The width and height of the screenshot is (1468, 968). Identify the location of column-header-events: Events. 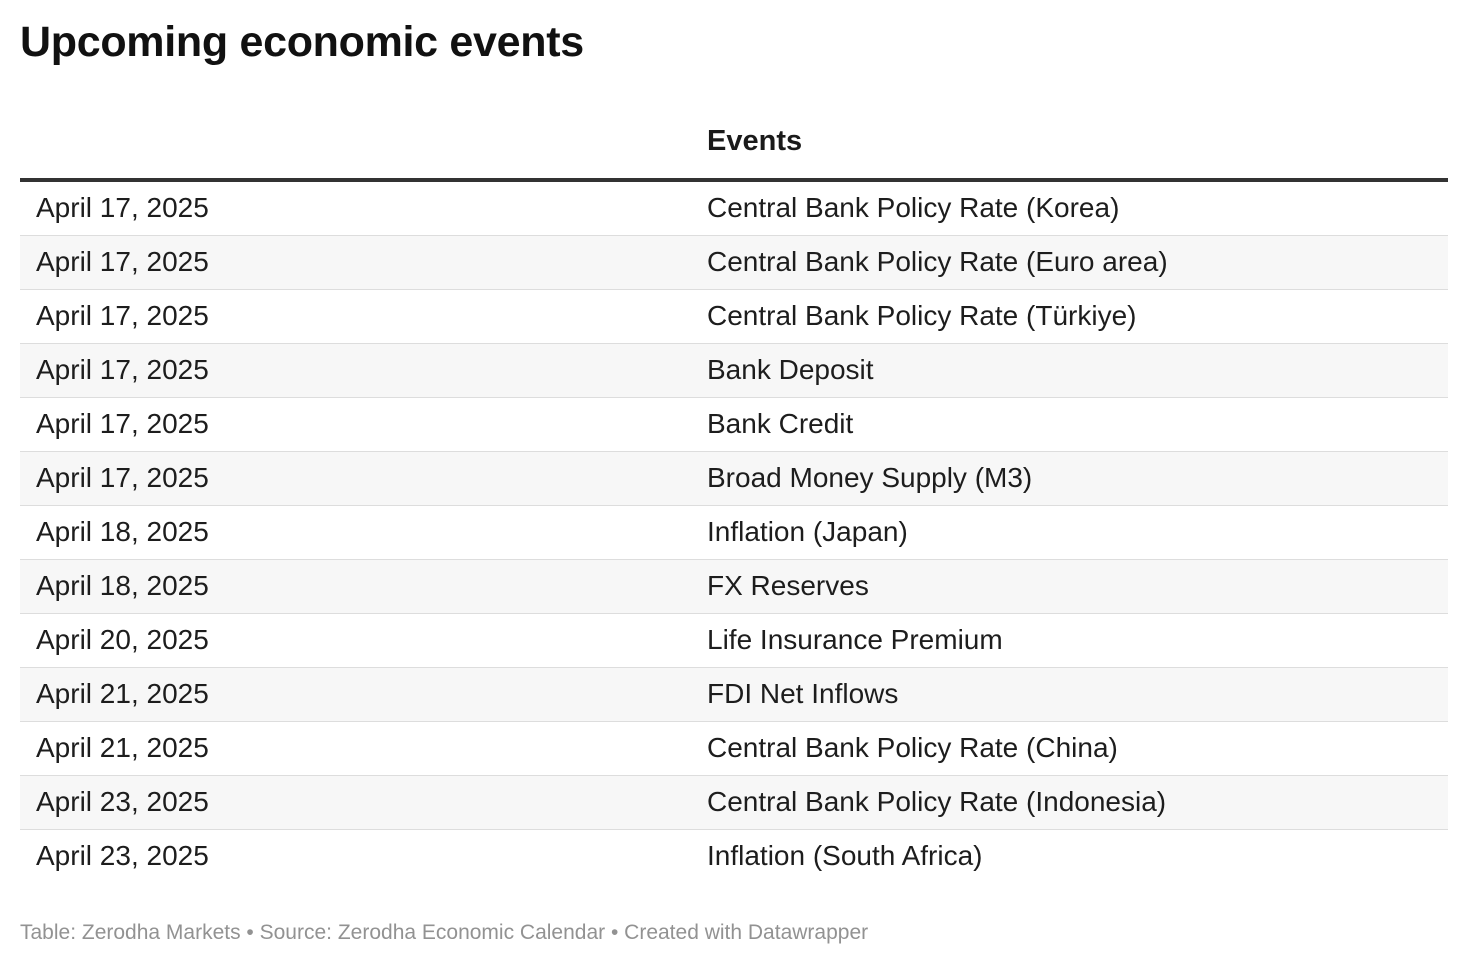
(755, 141).